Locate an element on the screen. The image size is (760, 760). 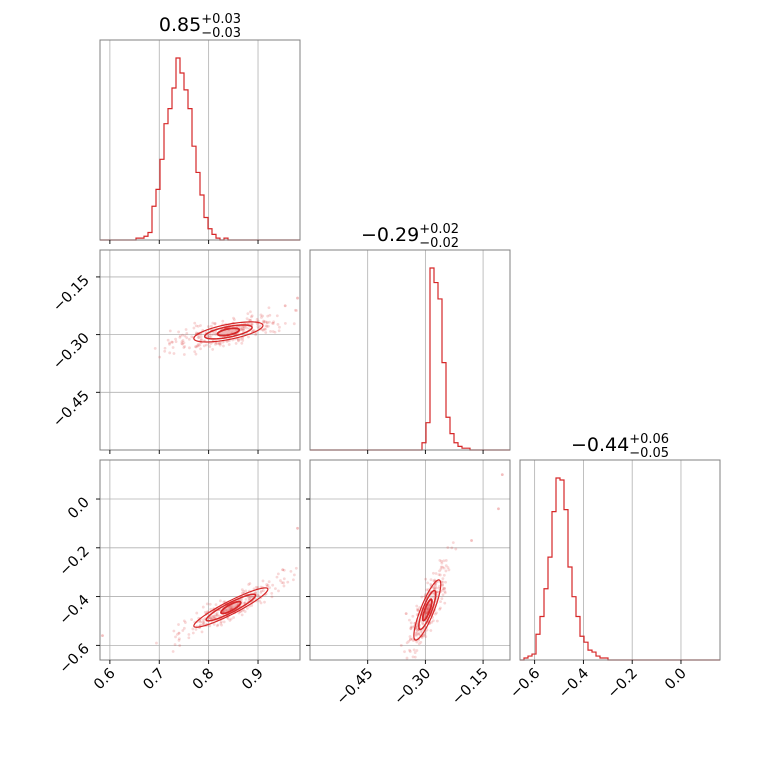
hist-p2-xtick-label-3: 0.0 is located at coordinates (676, 680).